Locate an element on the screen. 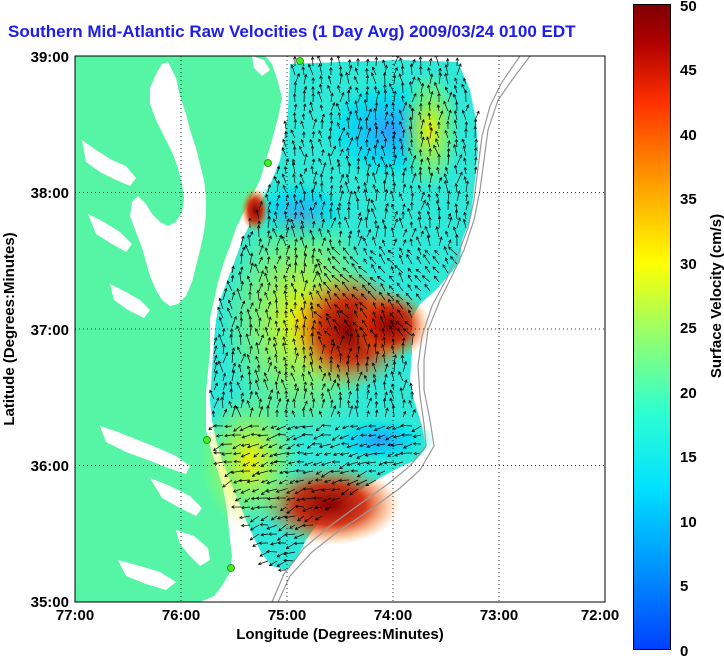 The width and height of the screenshot is (724, 659). x-tick-label: 73:00 is located at coordinates (499, 615).